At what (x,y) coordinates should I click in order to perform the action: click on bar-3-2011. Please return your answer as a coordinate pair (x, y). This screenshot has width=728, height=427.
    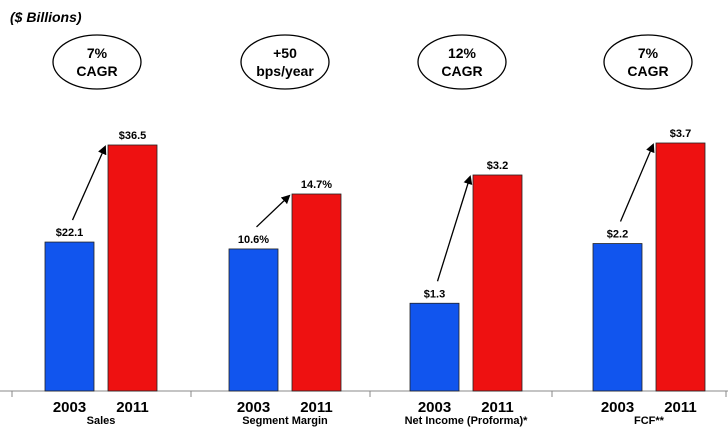
    Looking at the image, I should click on (497, 283).